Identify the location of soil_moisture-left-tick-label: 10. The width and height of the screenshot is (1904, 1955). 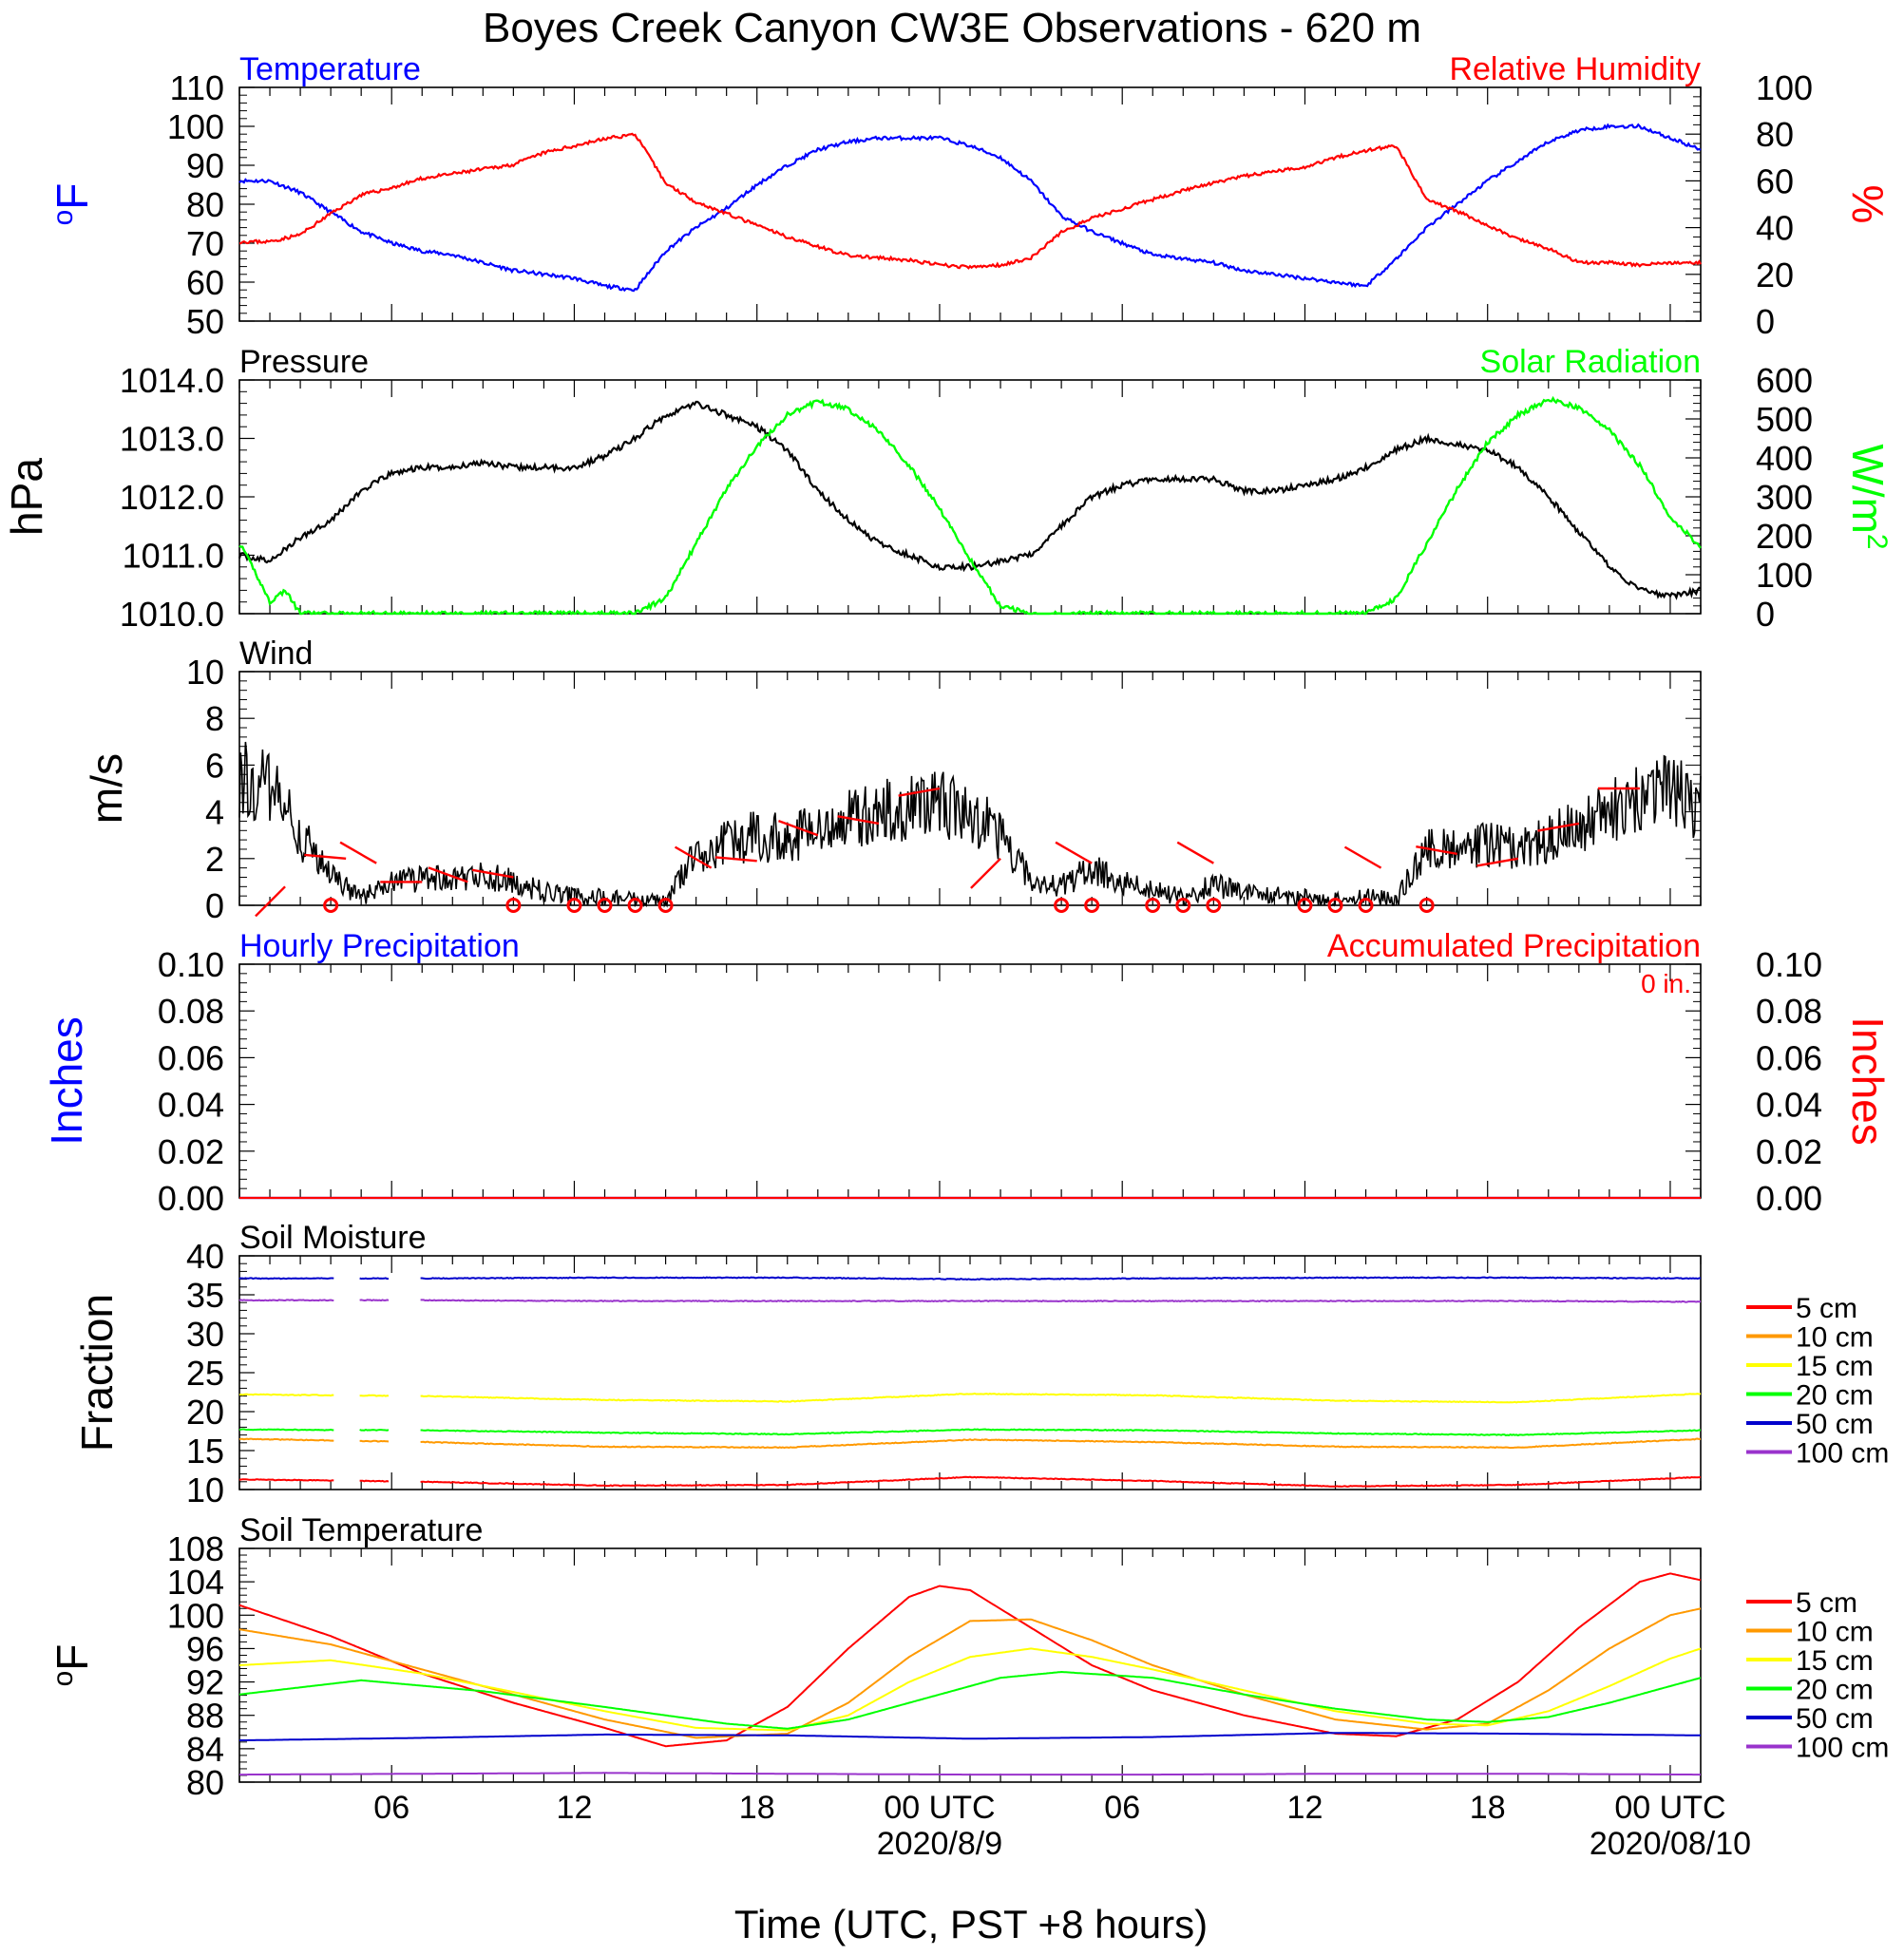
(205, 1490).